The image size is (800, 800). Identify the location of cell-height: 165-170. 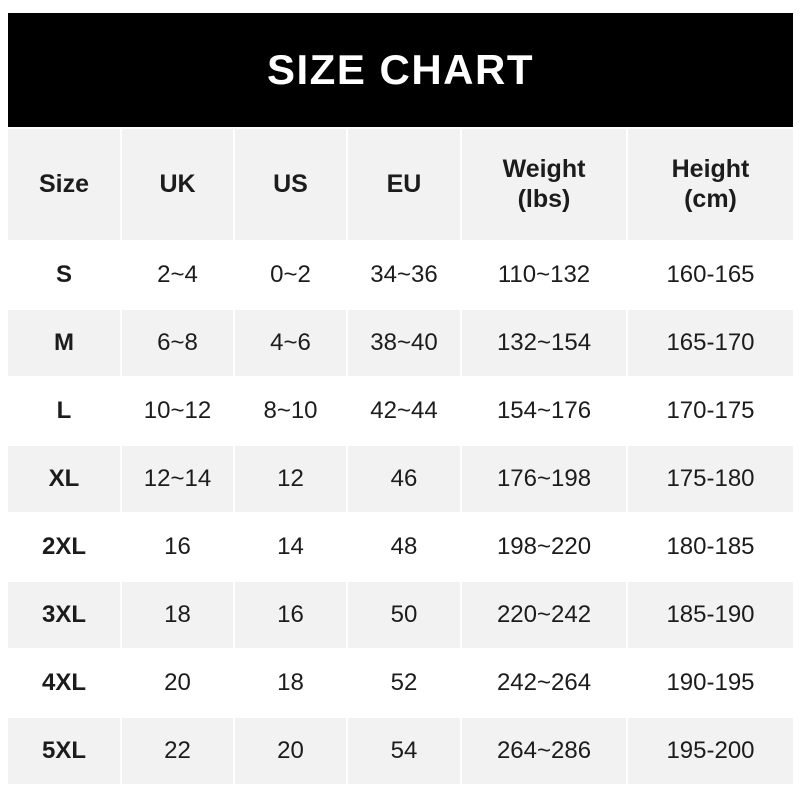
(710, 344).